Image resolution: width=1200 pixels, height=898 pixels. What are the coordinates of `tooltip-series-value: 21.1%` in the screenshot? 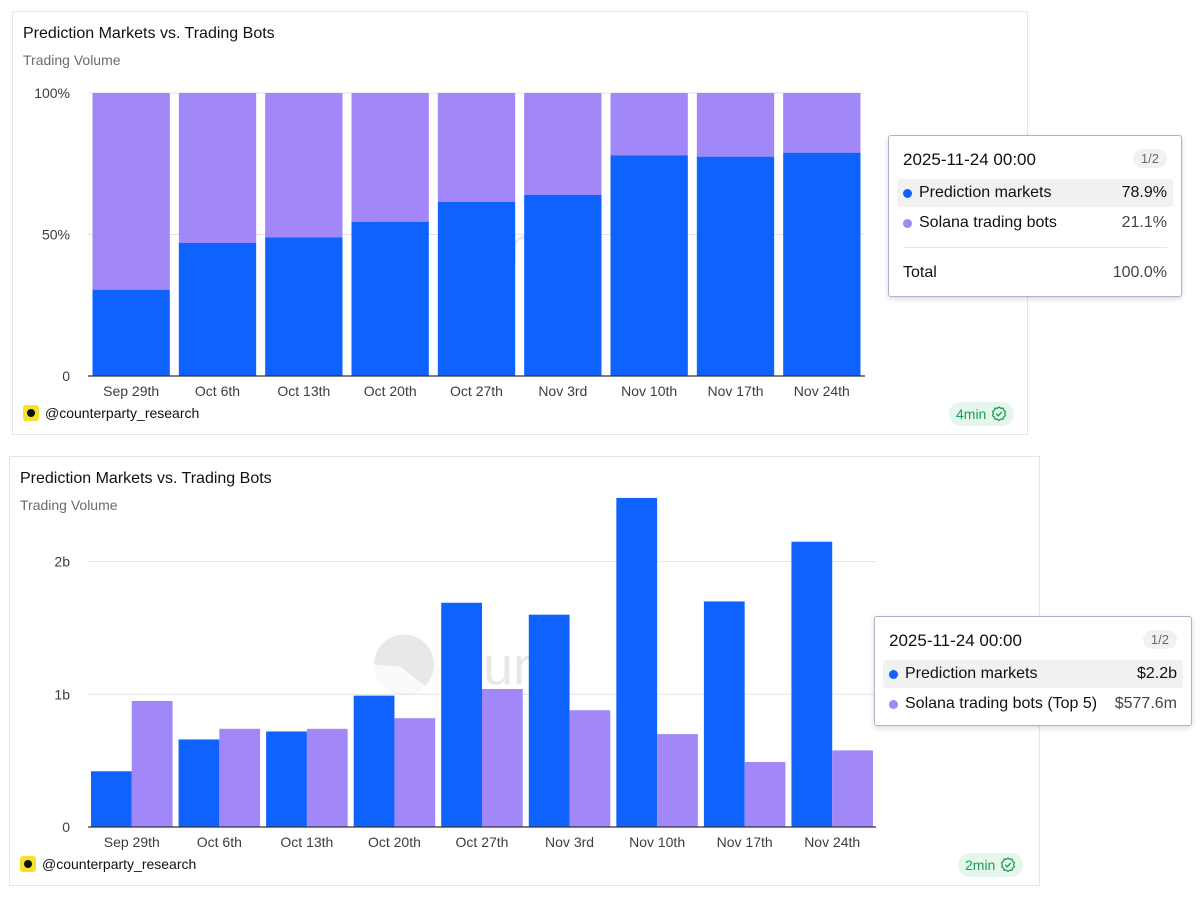 It's located at (1144, 222).